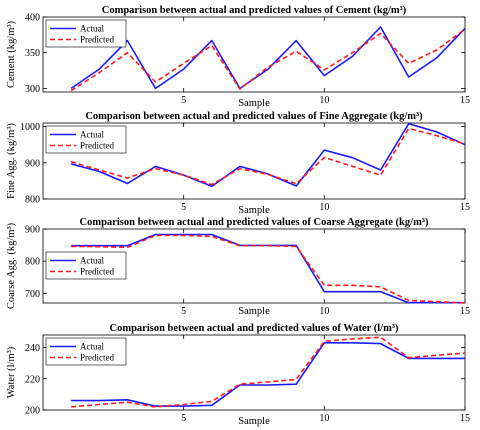  Describe the element at coordinates (32, 411) in the screenshot. I see `y-tick-label: 200` at that location.